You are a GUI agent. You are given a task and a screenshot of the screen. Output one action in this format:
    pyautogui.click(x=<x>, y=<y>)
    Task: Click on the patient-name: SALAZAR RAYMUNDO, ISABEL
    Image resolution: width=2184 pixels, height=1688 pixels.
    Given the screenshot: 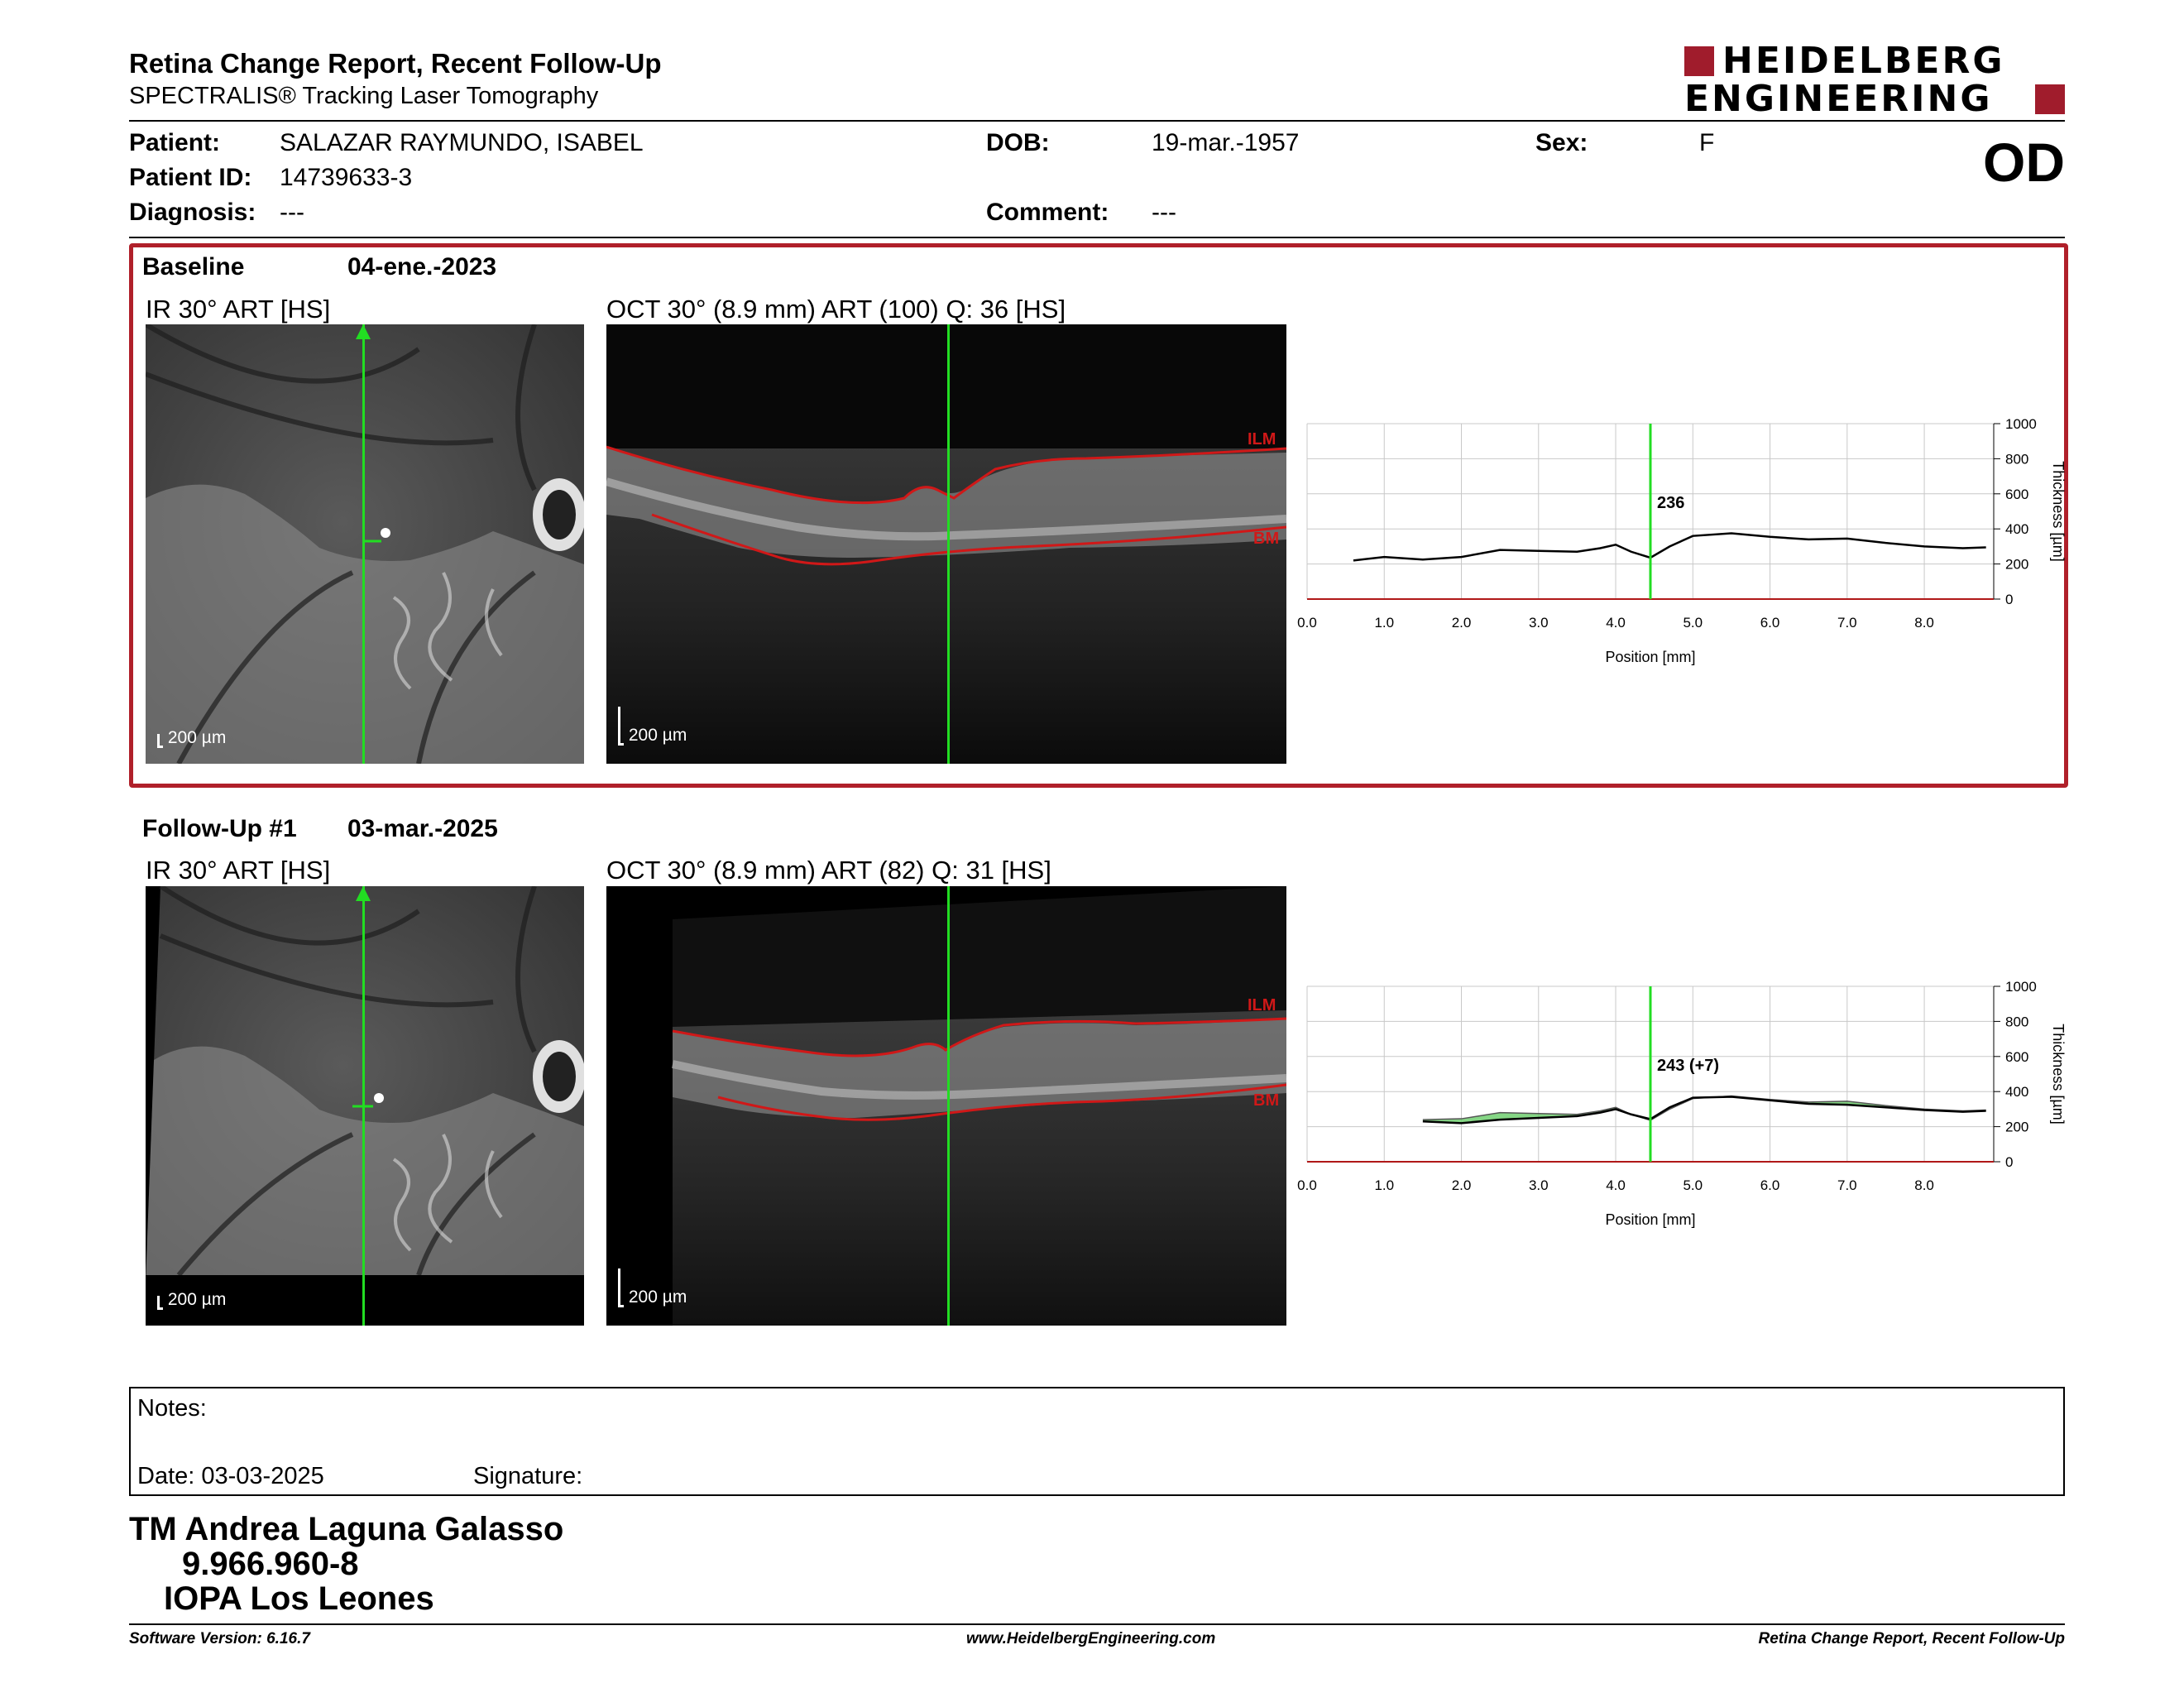 What is the action you would take?
    pyautogui.click(x=462, y=142)
    